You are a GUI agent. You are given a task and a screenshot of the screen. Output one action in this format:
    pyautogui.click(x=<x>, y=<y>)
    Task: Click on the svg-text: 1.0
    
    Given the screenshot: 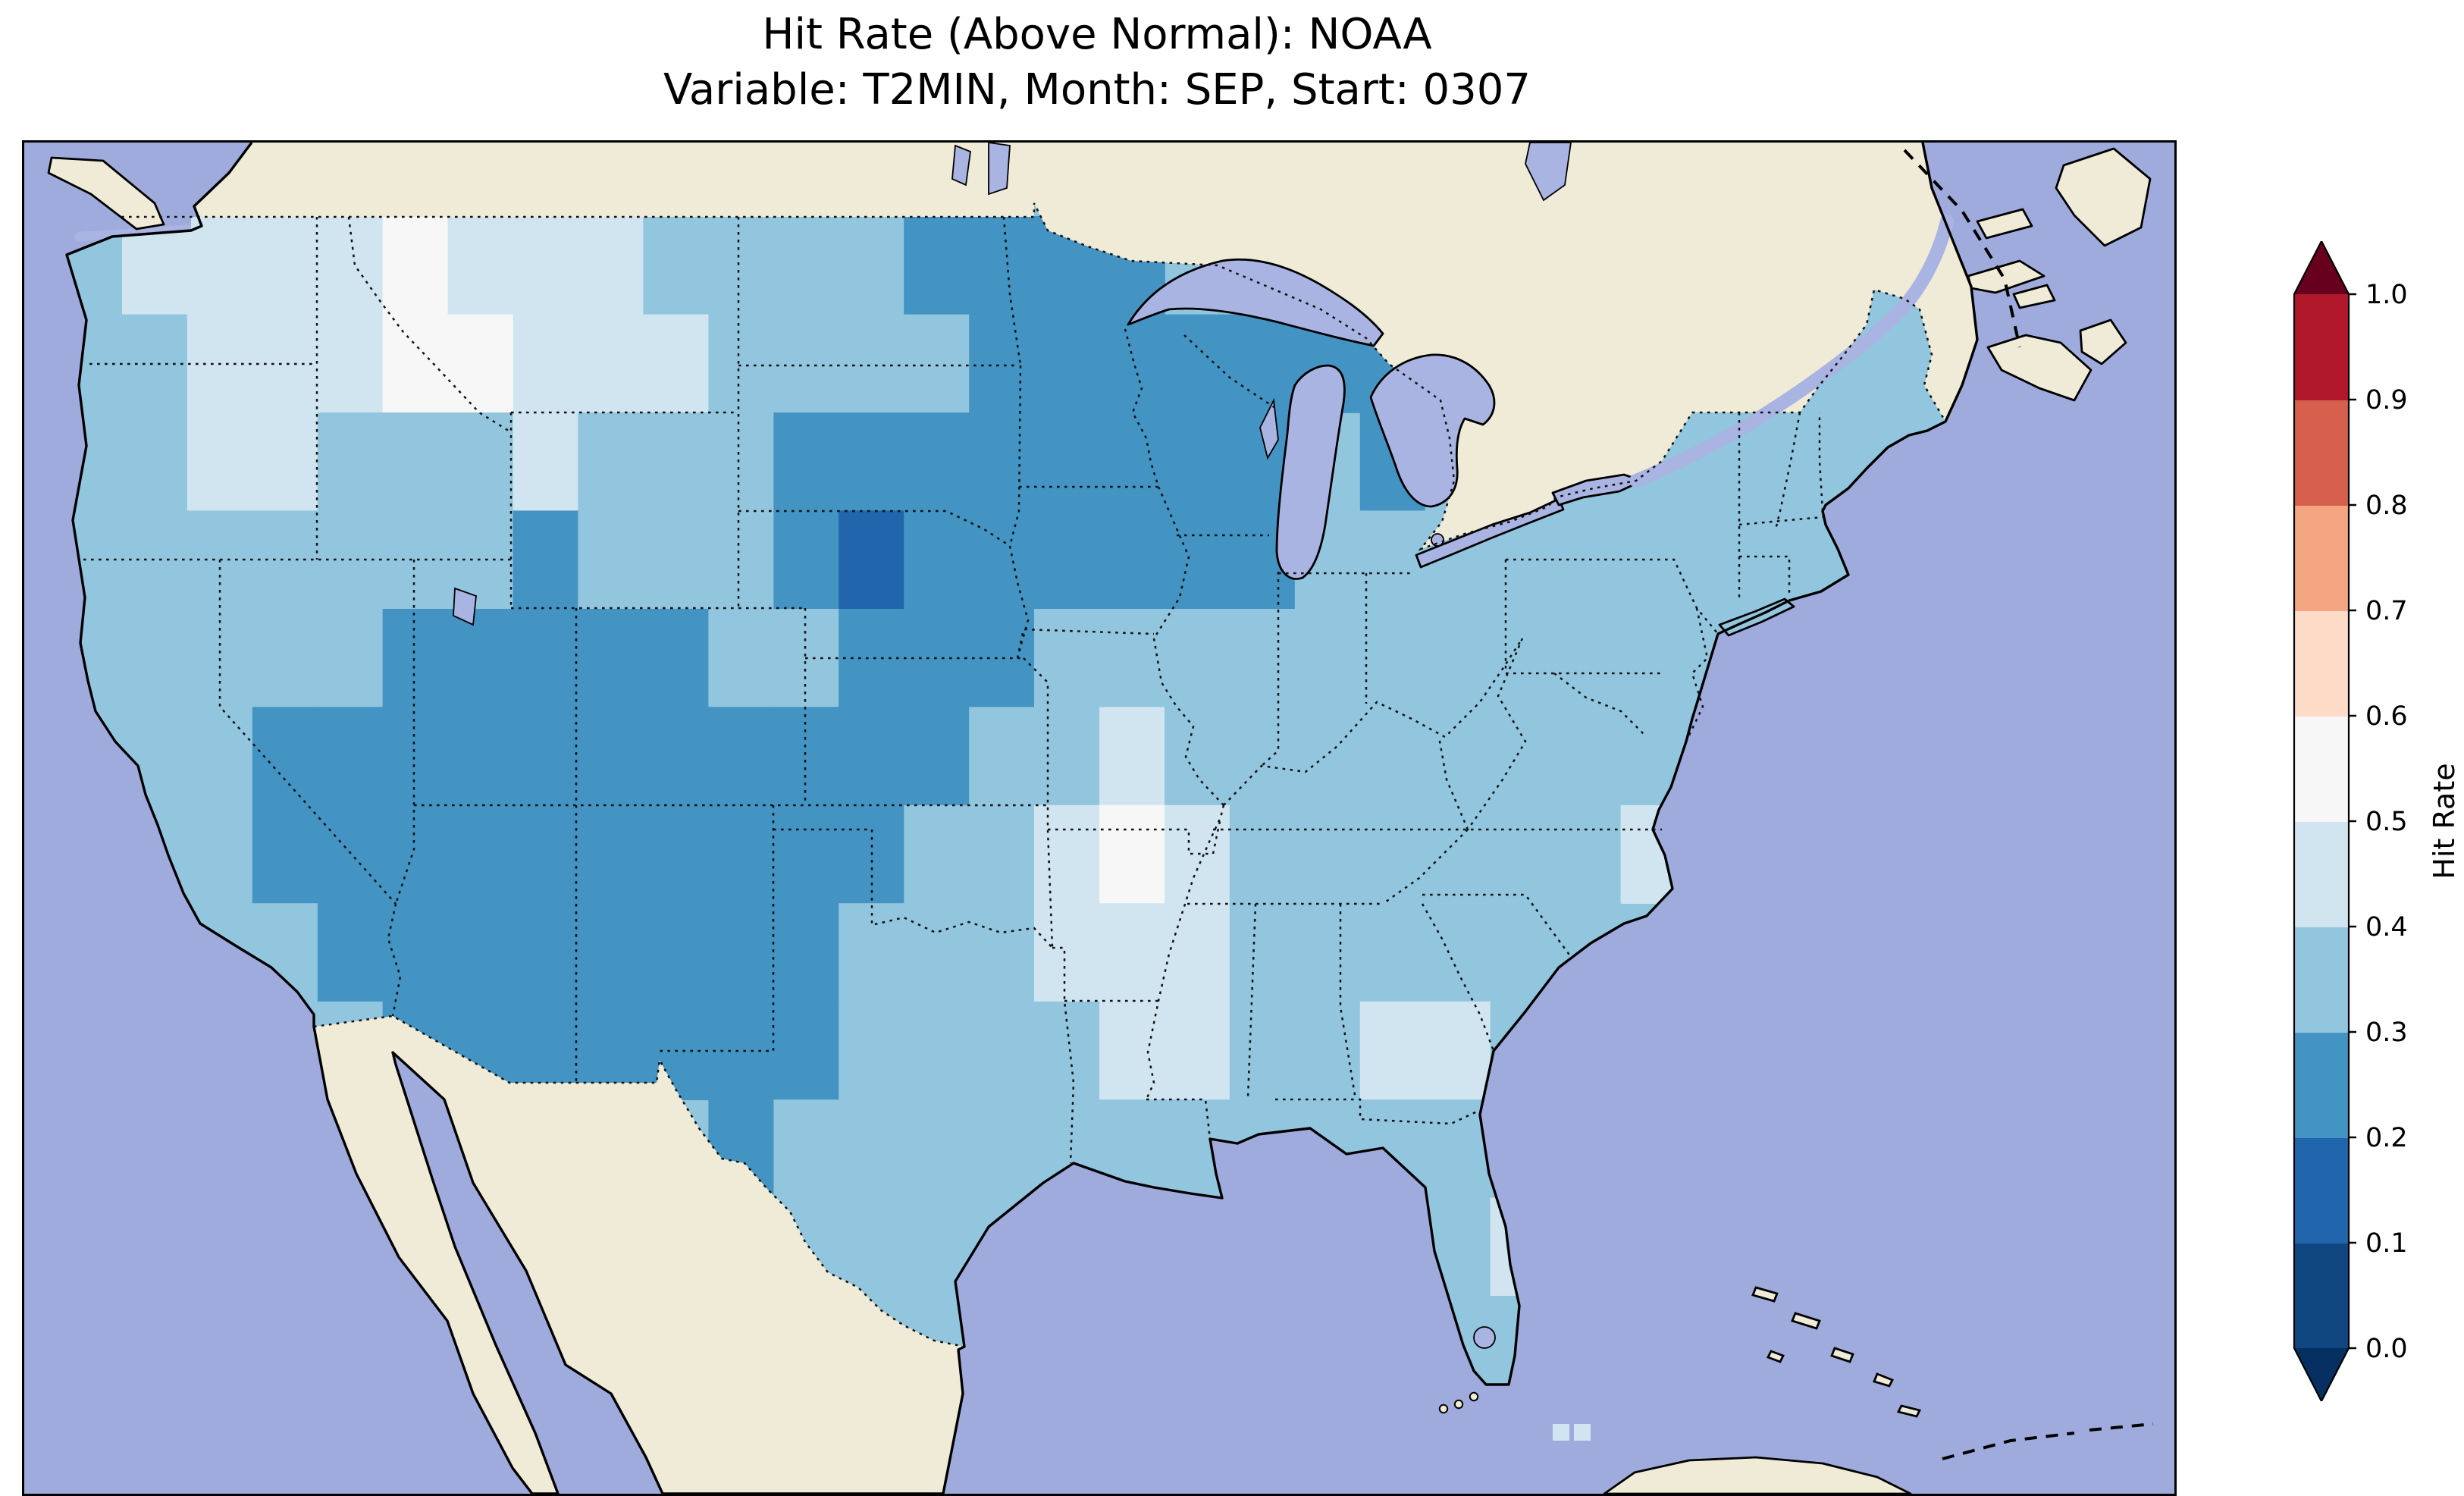 What is the action you would take?
    pyautogui.click(x=2387, y=295)
    